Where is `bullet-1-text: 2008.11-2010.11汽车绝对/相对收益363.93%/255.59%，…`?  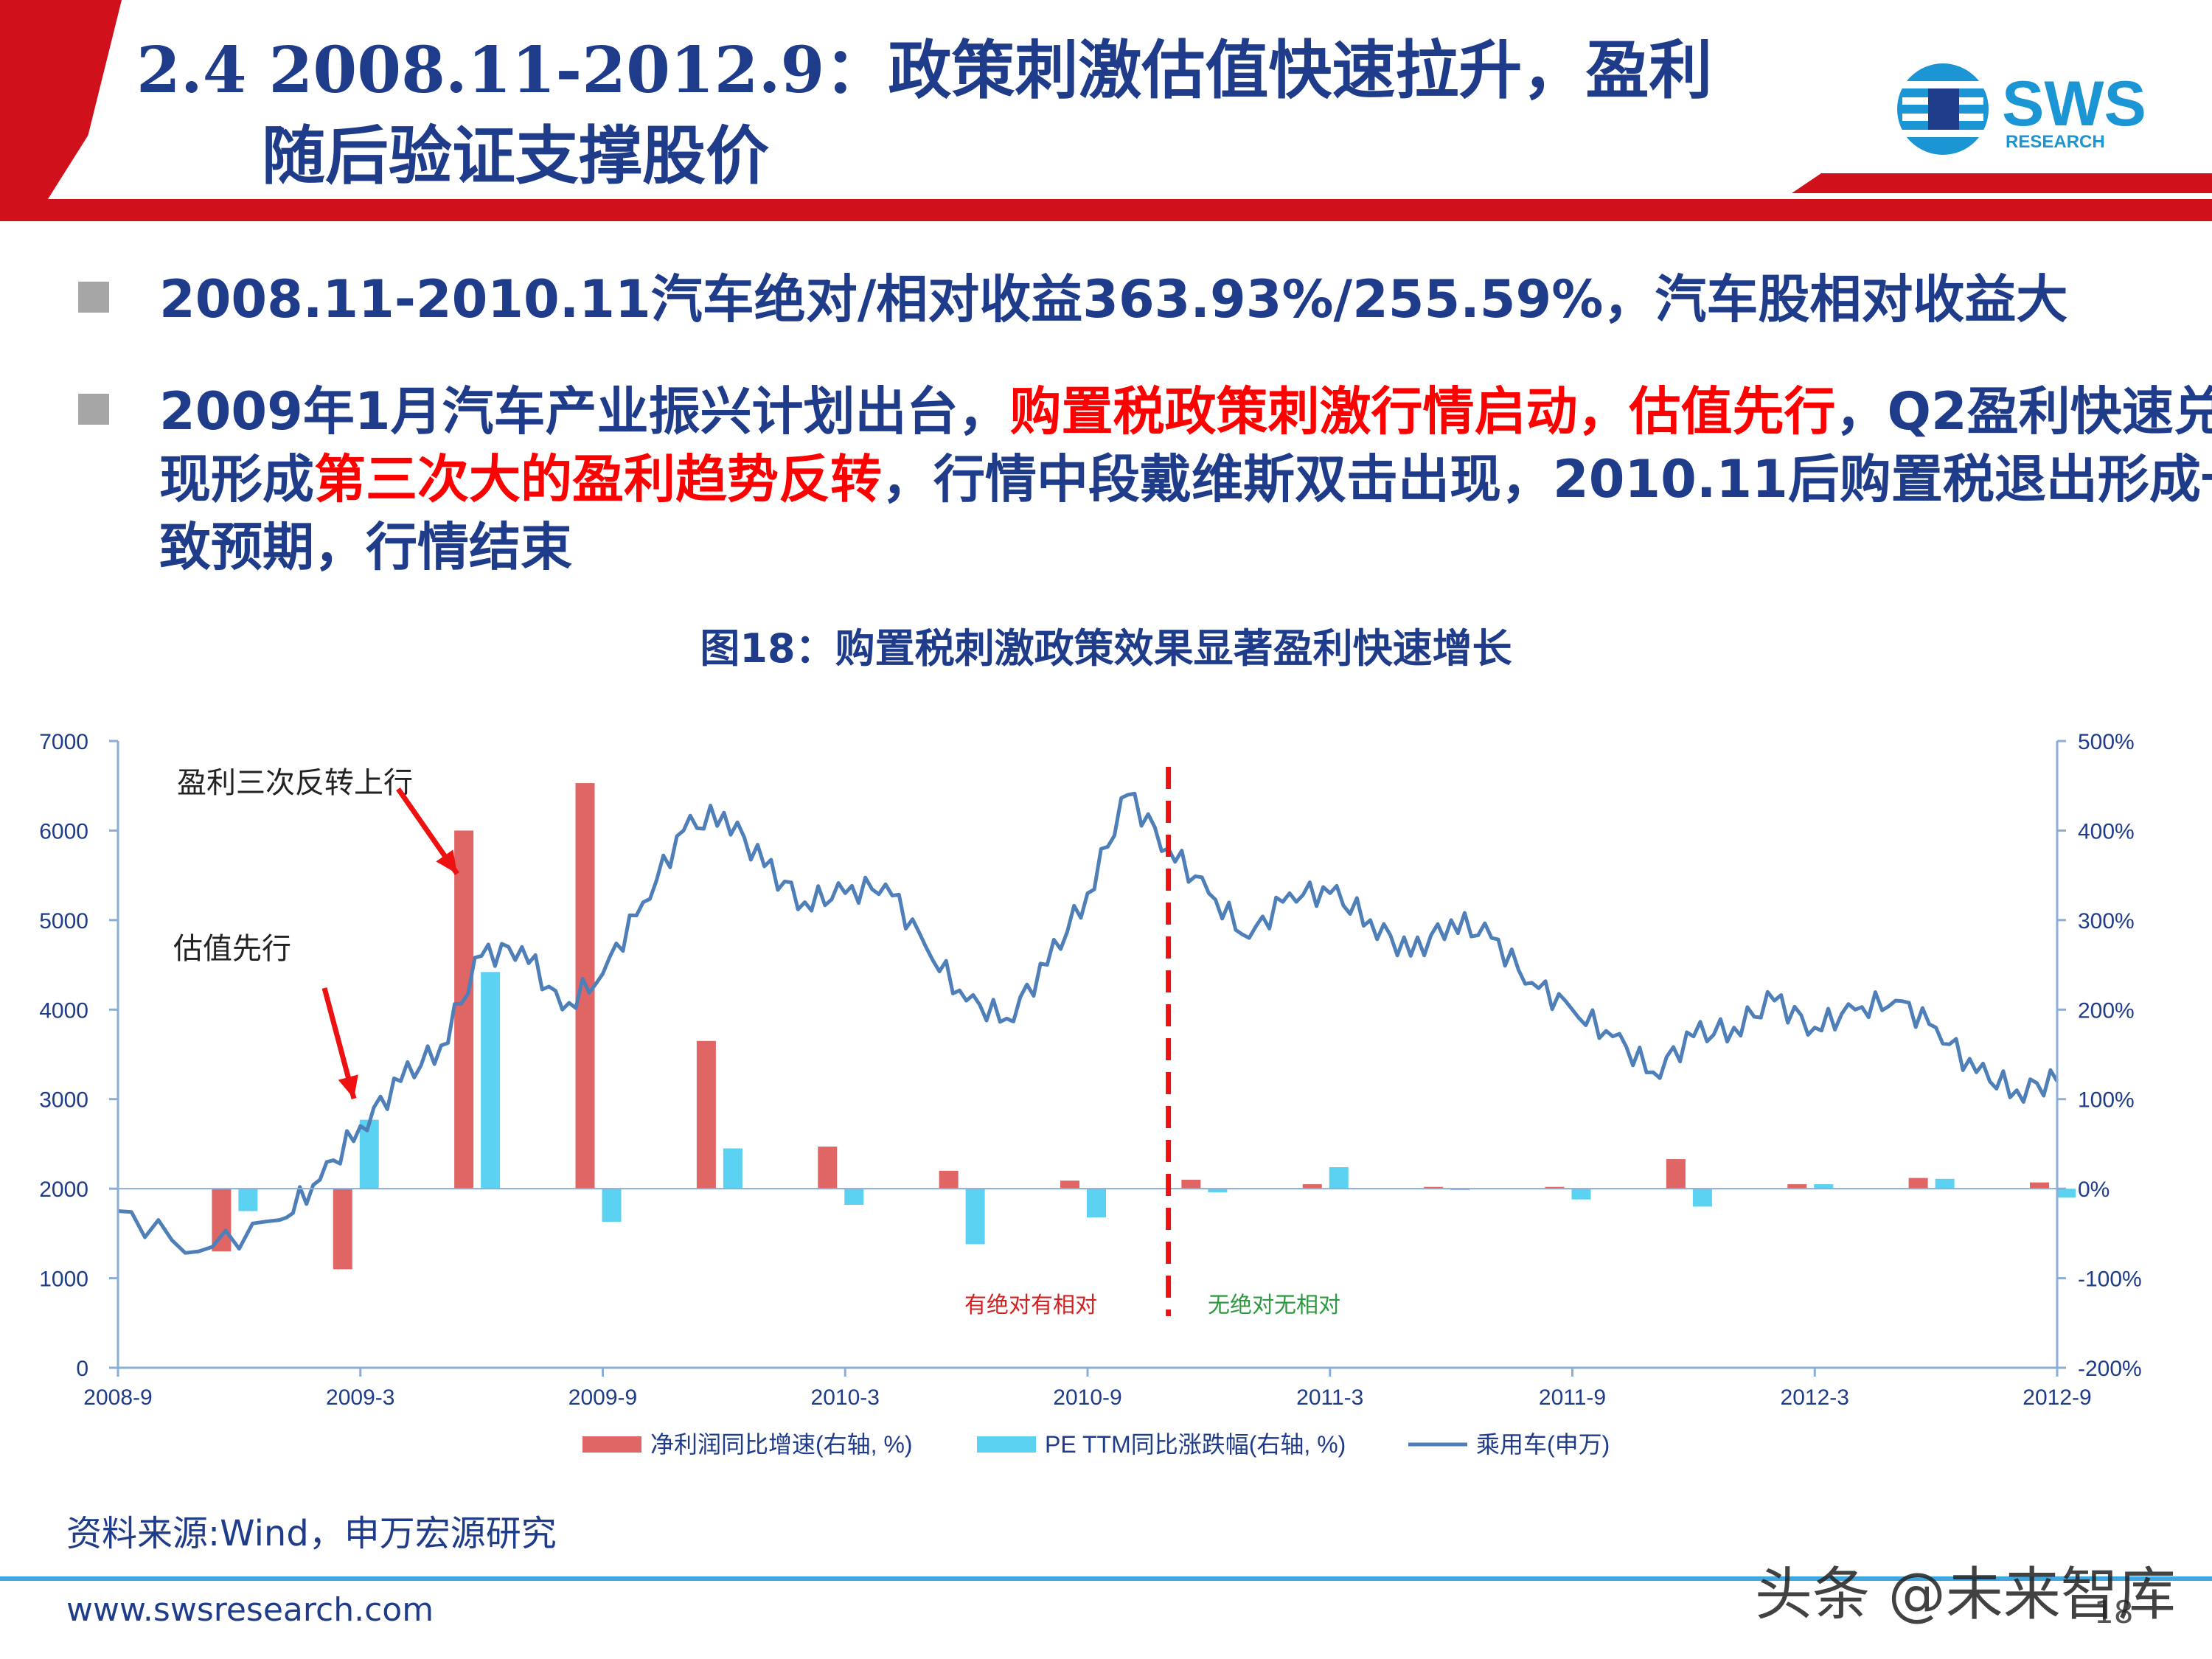
bullet-1-text: 2008.11-2010.11汽车绝对/相对收益363.93%/255.59%，… is located at coordinates (1113, 299).